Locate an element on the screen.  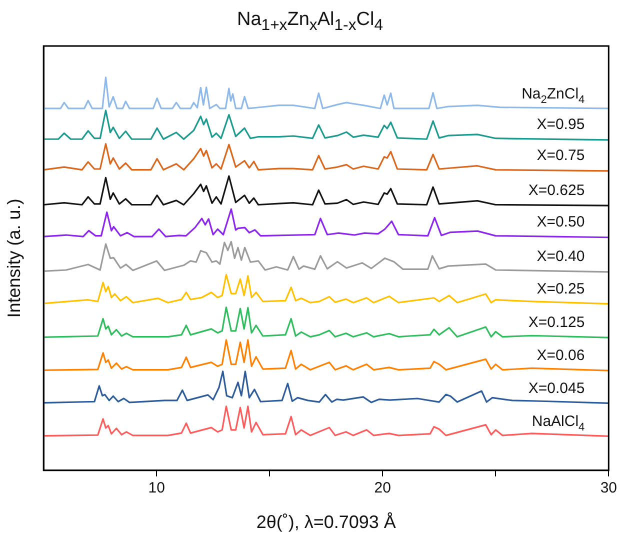
series-label: X=0.045 is located at coordinates (556, 388).